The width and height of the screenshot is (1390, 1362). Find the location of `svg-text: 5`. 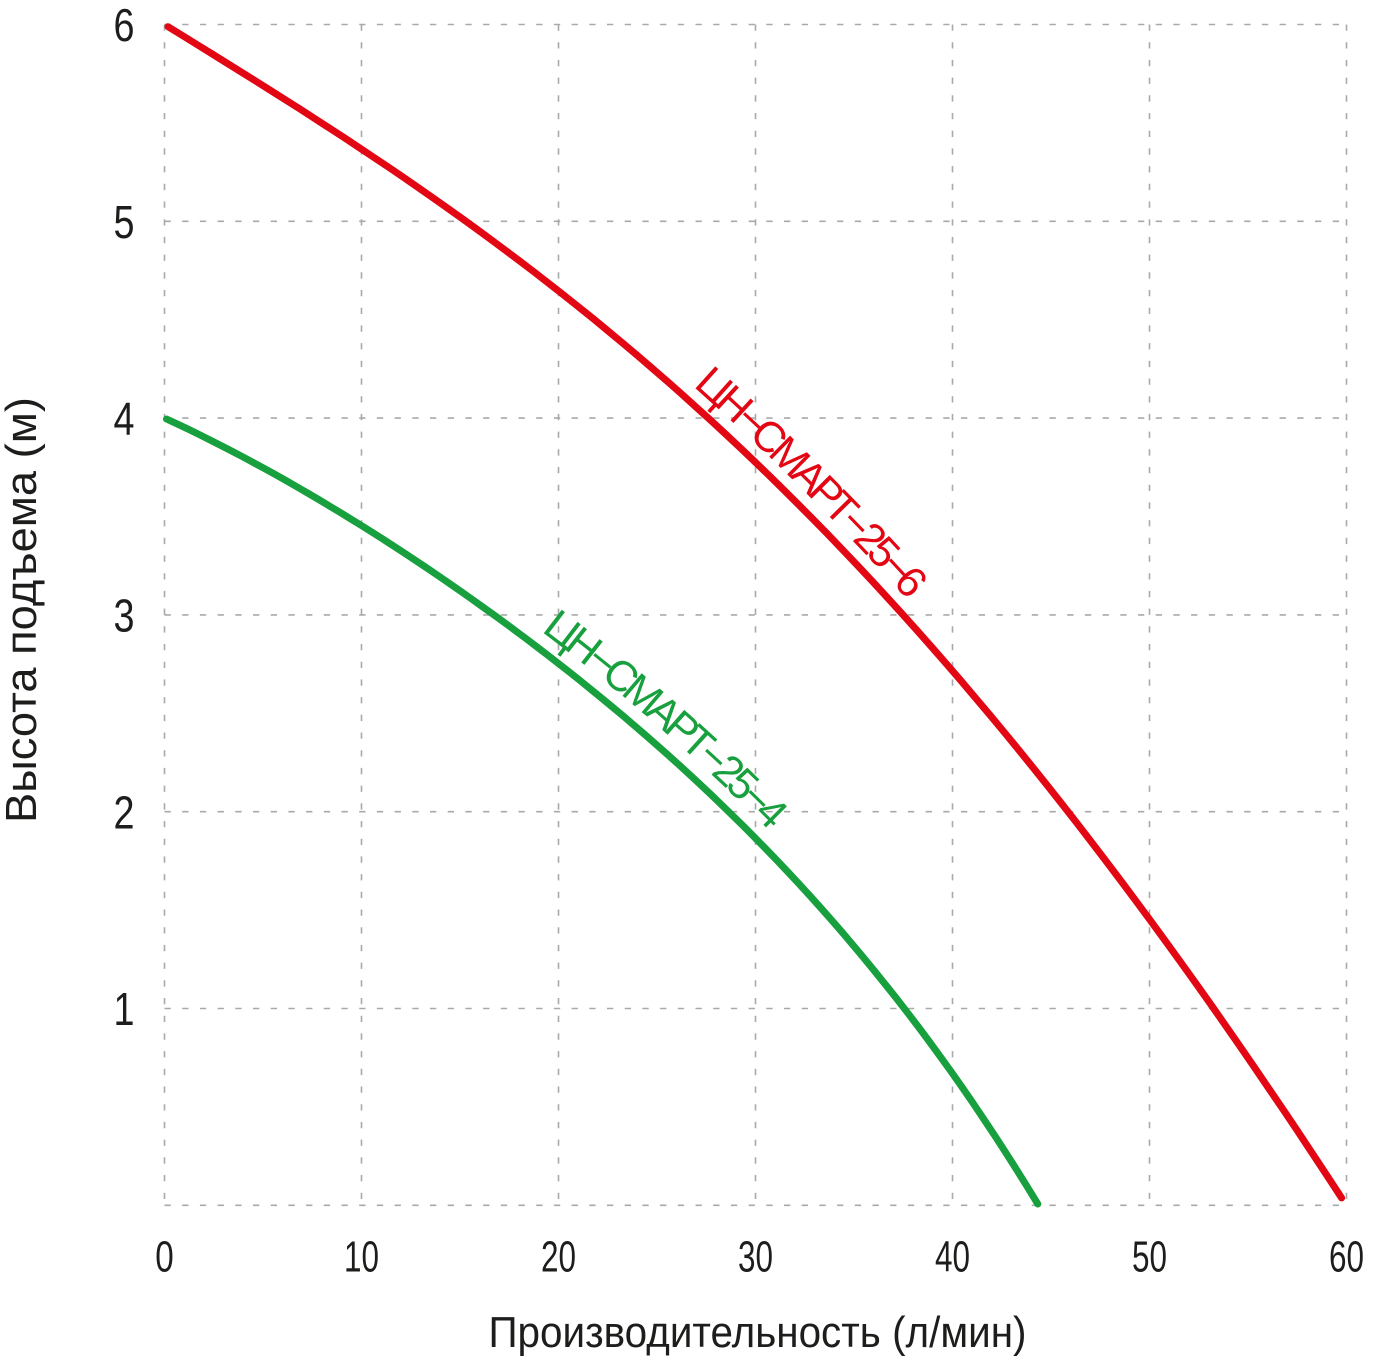

svg-text: 5 is located at coordinates (124, 222).